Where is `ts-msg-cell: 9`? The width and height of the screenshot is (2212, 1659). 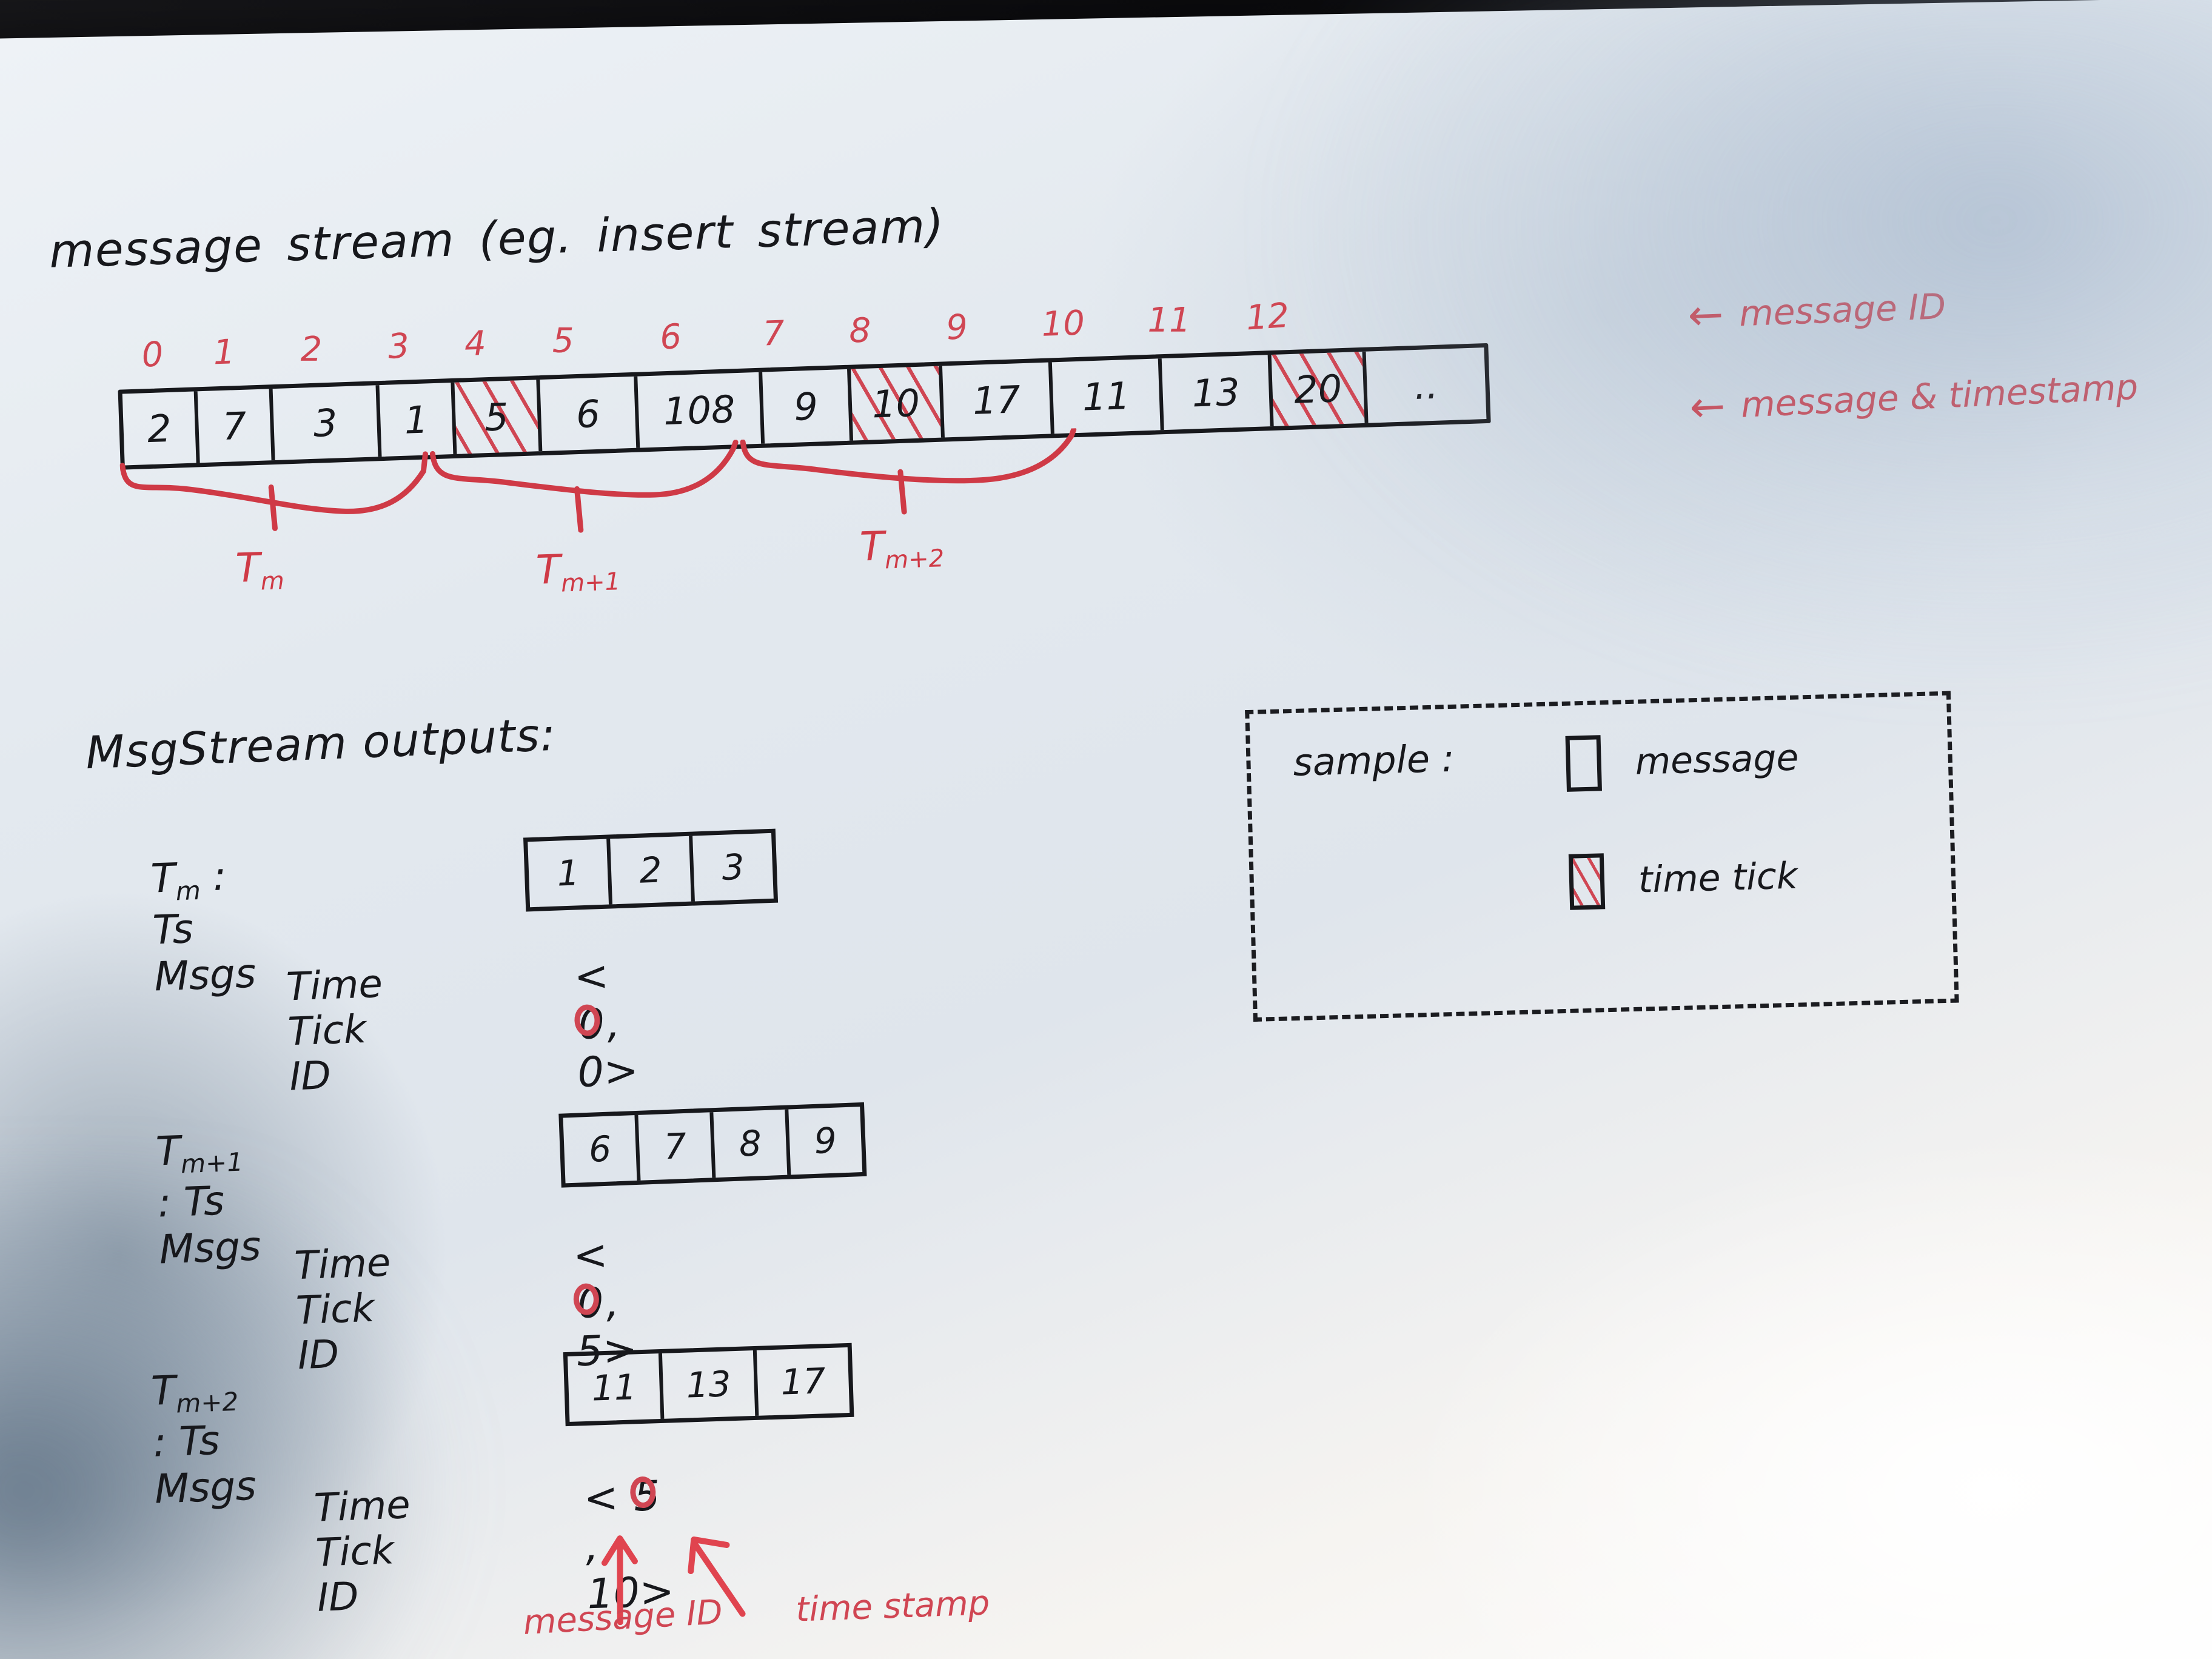 ts-msg-cell: 9 is located at coordinates (825, 1140).